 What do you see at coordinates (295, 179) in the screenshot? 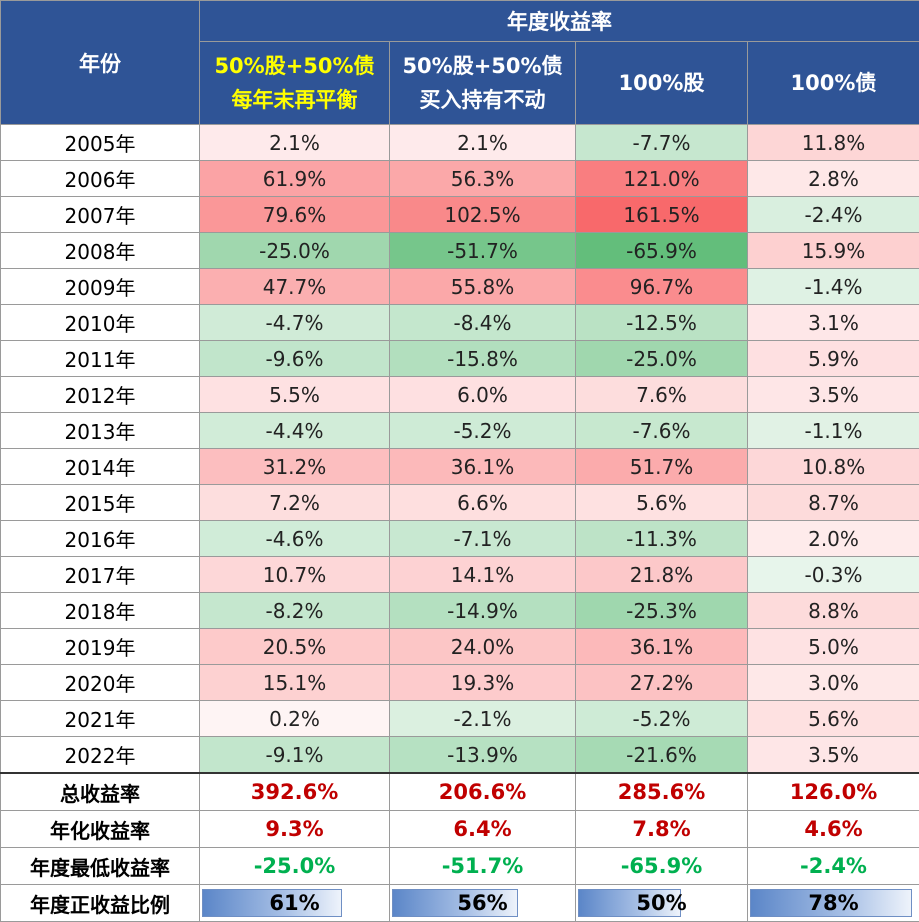
I see `return-cell: 61.9%` at bounding box center [295, 179].